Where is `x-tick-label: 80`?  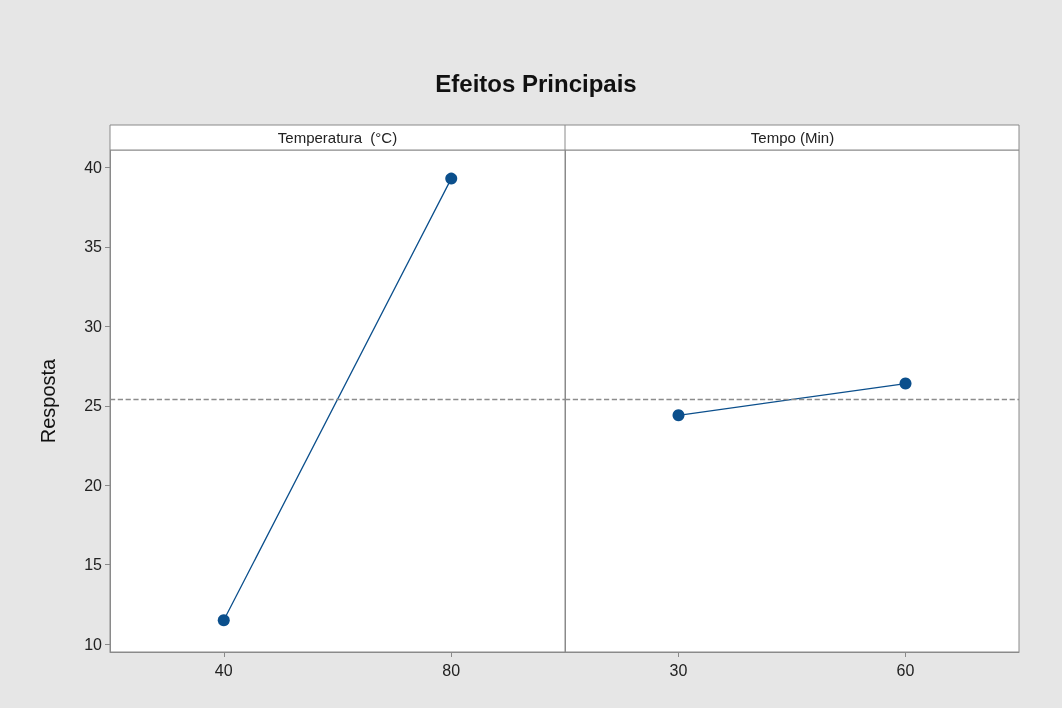
x-tick-label: 80 is located at coordinates (451, 670).